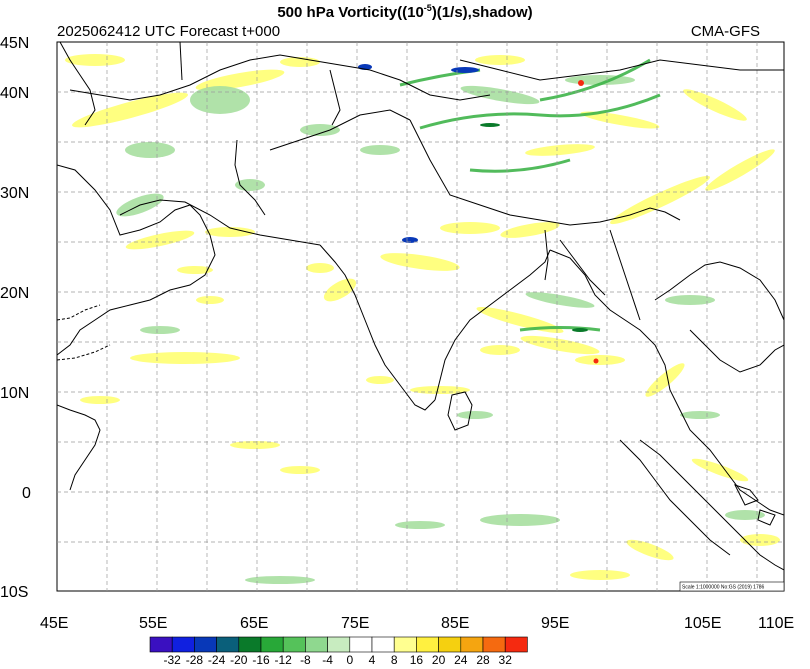 Image resolution: width=810 pixels, height=669 pixels. What do you see at coordinates (417, 623) in the screenshot?
I see `longitude-labels: 45E 55E 65E 75E 85E 95E 105E 110E` at bounding box center [417, 623].